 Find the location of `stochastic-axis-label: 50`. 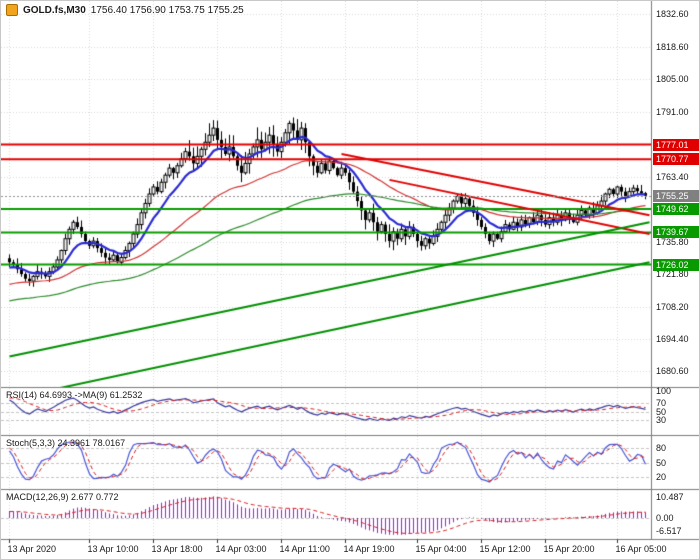

stochastic-axis-label: 50 is located at coordinates (661, 462).